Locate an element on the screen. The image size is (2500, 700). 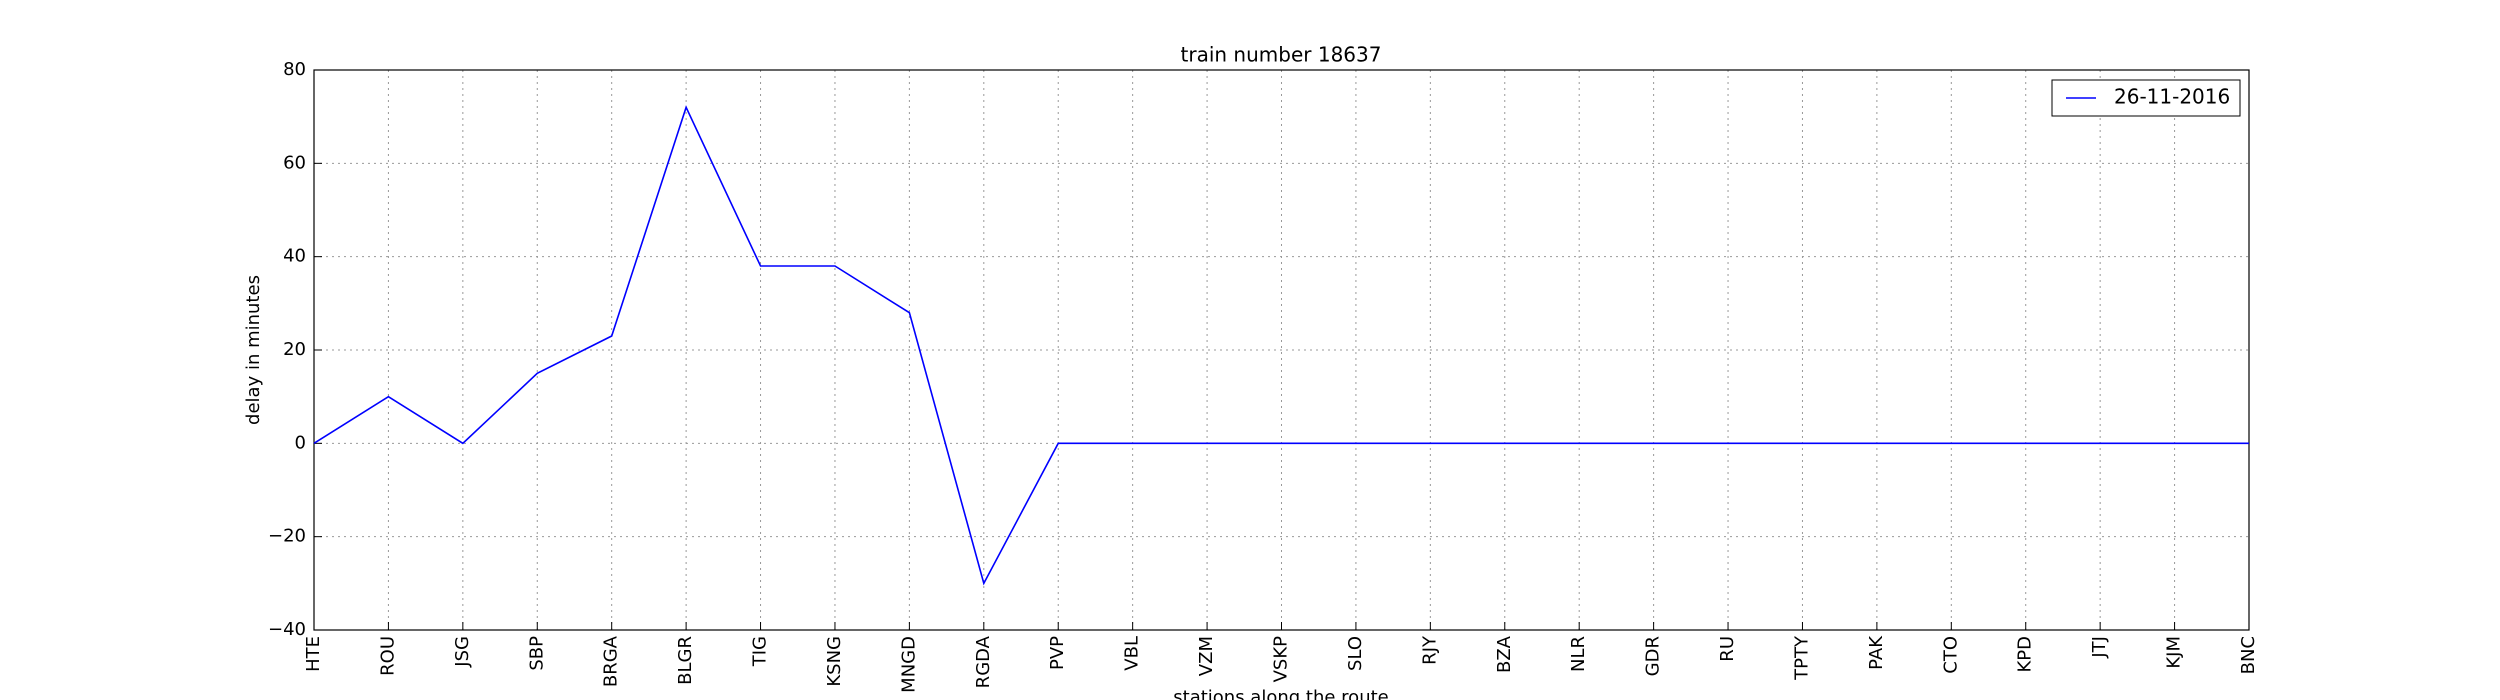
x-tick-label: GDR is located at coordinates (1653, 656).